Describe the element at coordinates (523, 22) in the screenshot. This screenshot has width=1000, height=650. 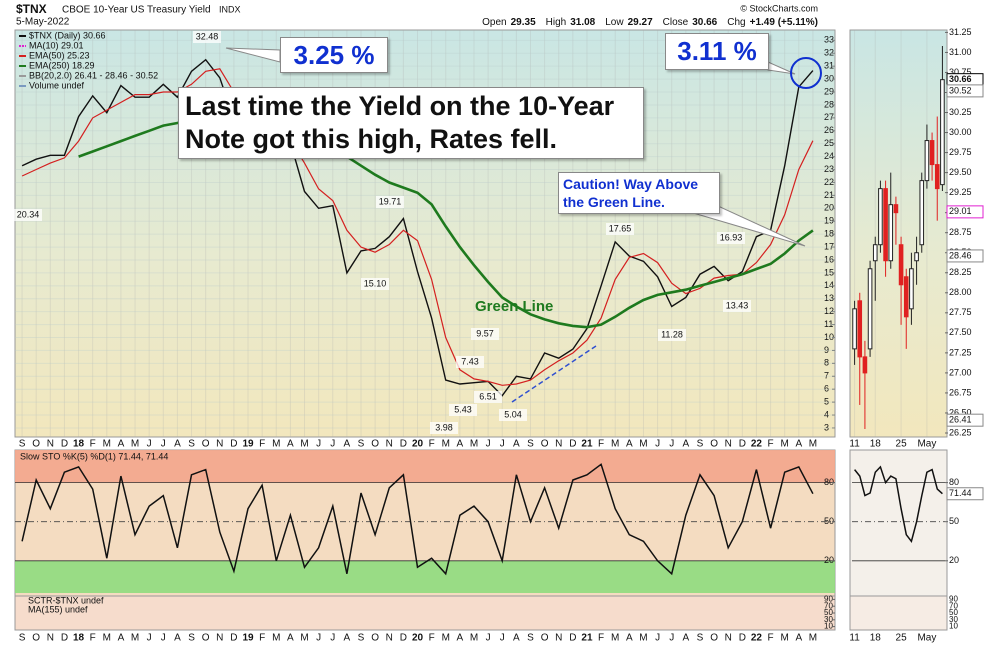
I see `quote-value: 29.35` at that location.